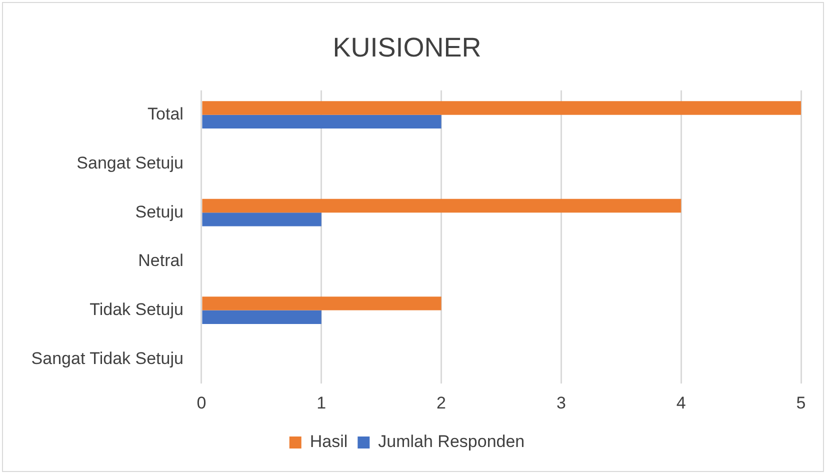 The image size is (828, 476). What do you see at coordinates (801, 402) in the screenshot?
I see `x-tick-label: 5` at bounding box center [801, 402].